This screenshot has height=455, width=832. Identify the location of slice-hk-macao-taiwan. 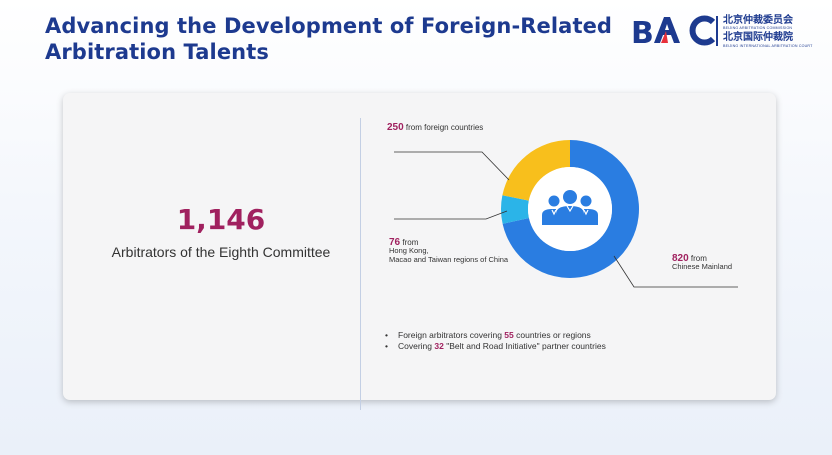
(515, 209).